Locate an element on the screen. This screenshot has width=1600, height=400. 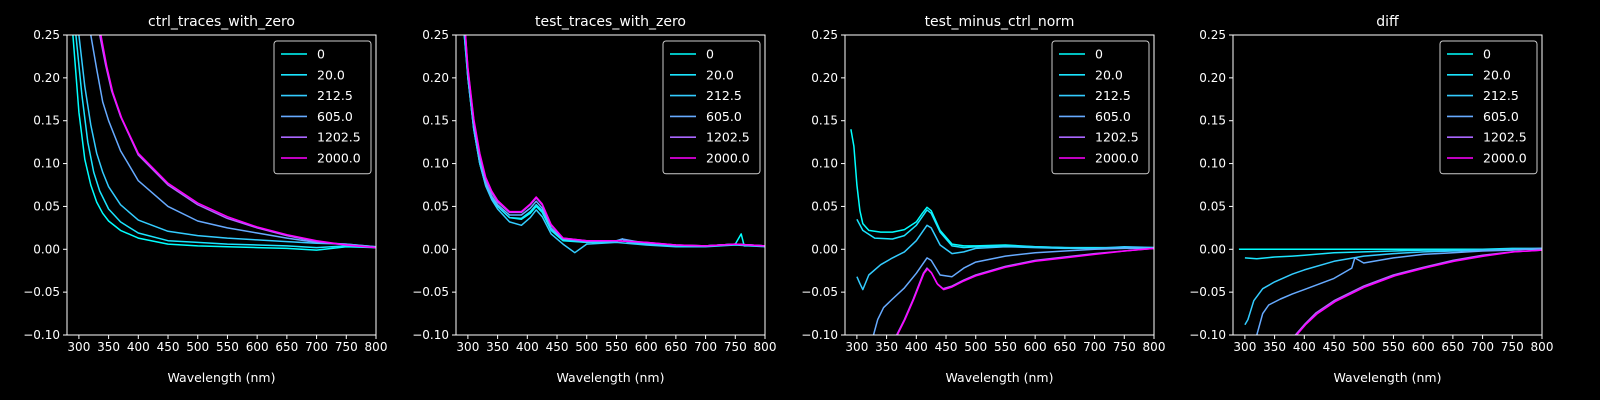
x-tick-label: 600 is located at coordinates (646, 347).